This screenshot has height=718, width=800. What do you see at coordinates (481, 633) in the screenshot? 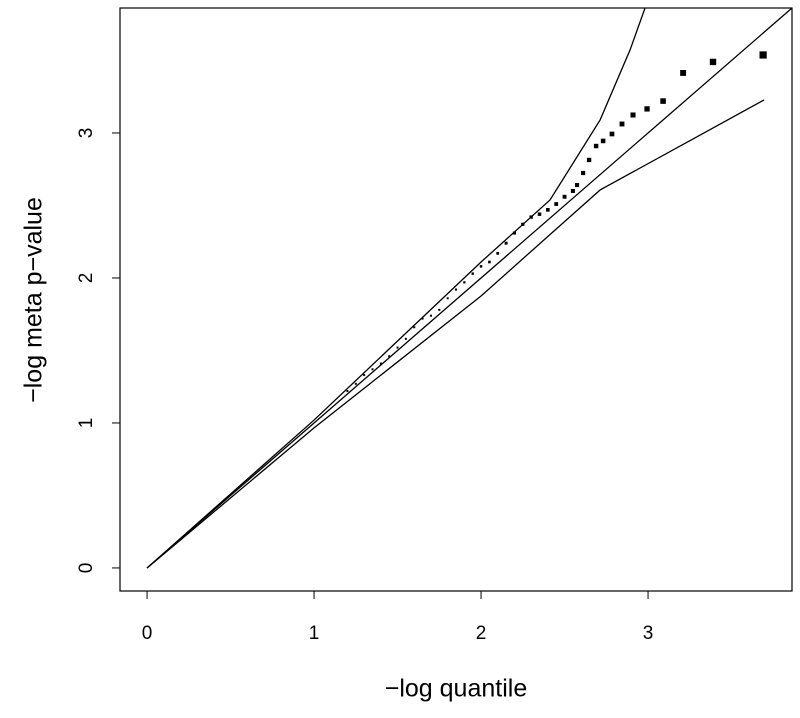
I see `x-tick-label: 2` at bounding box center [481, 633].